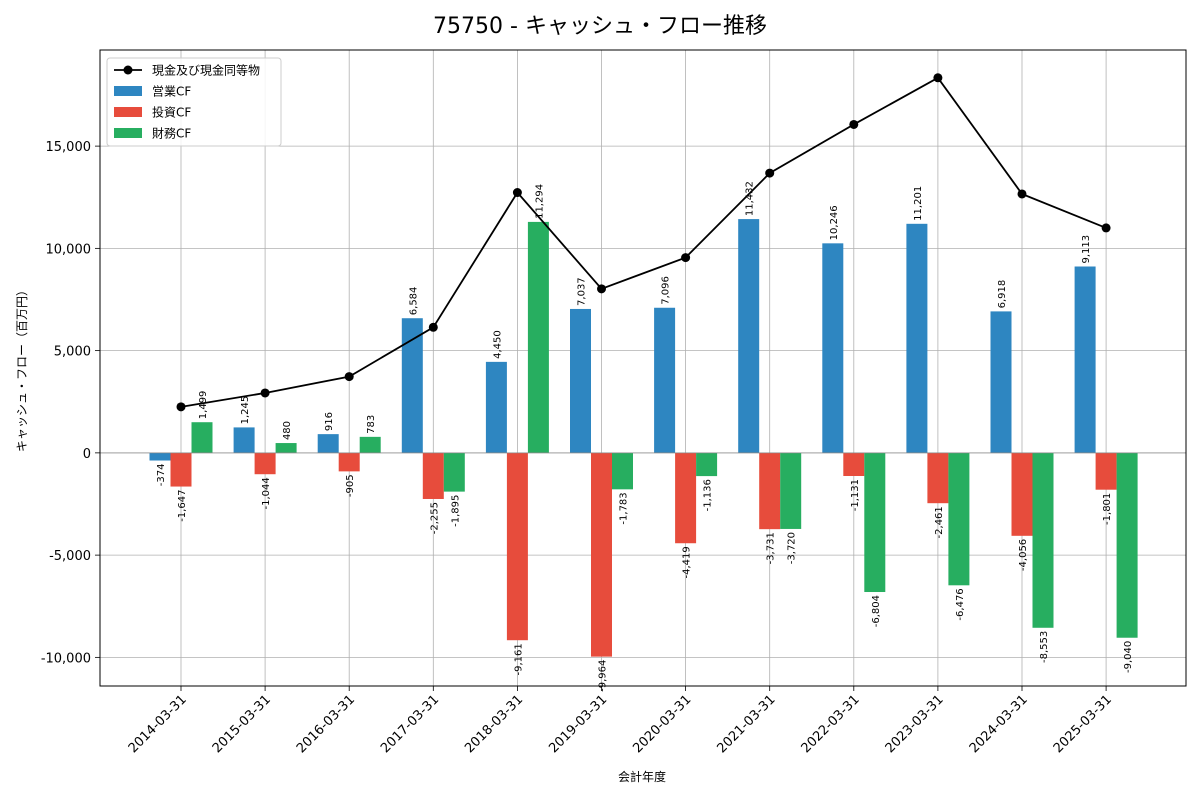 This screenshot has width=1200, height=800. Describe the element at coordinates (603, 676) in the screenshot. I see `data-label: -9,964` at that location.